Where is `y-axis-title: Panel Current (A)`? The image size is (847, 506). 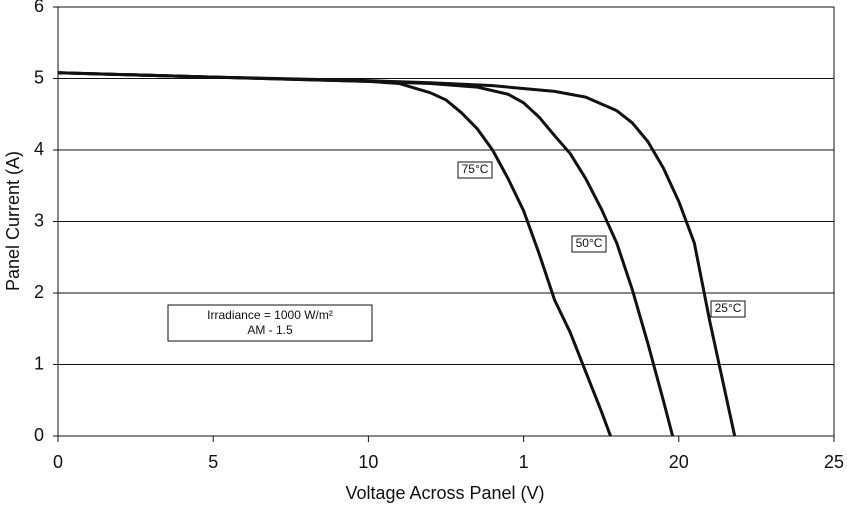 y-axis-title: Panel Current (A) is located at coordinates (13, 221).